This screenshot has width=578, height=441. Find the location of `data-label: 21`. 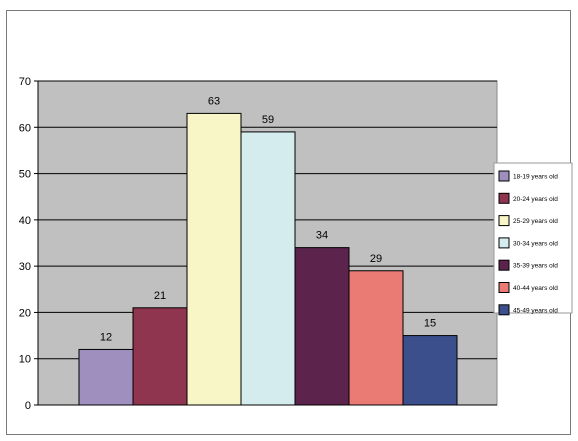

data-label: 21 is located at coordinates (160, 296).